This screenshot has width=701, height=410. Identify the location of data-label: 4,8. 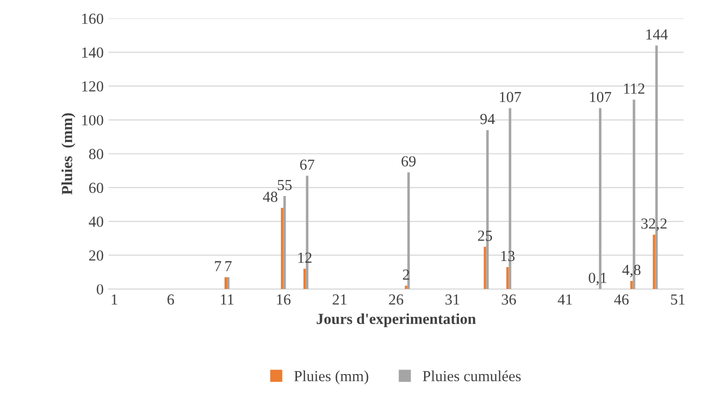
(631, 271).